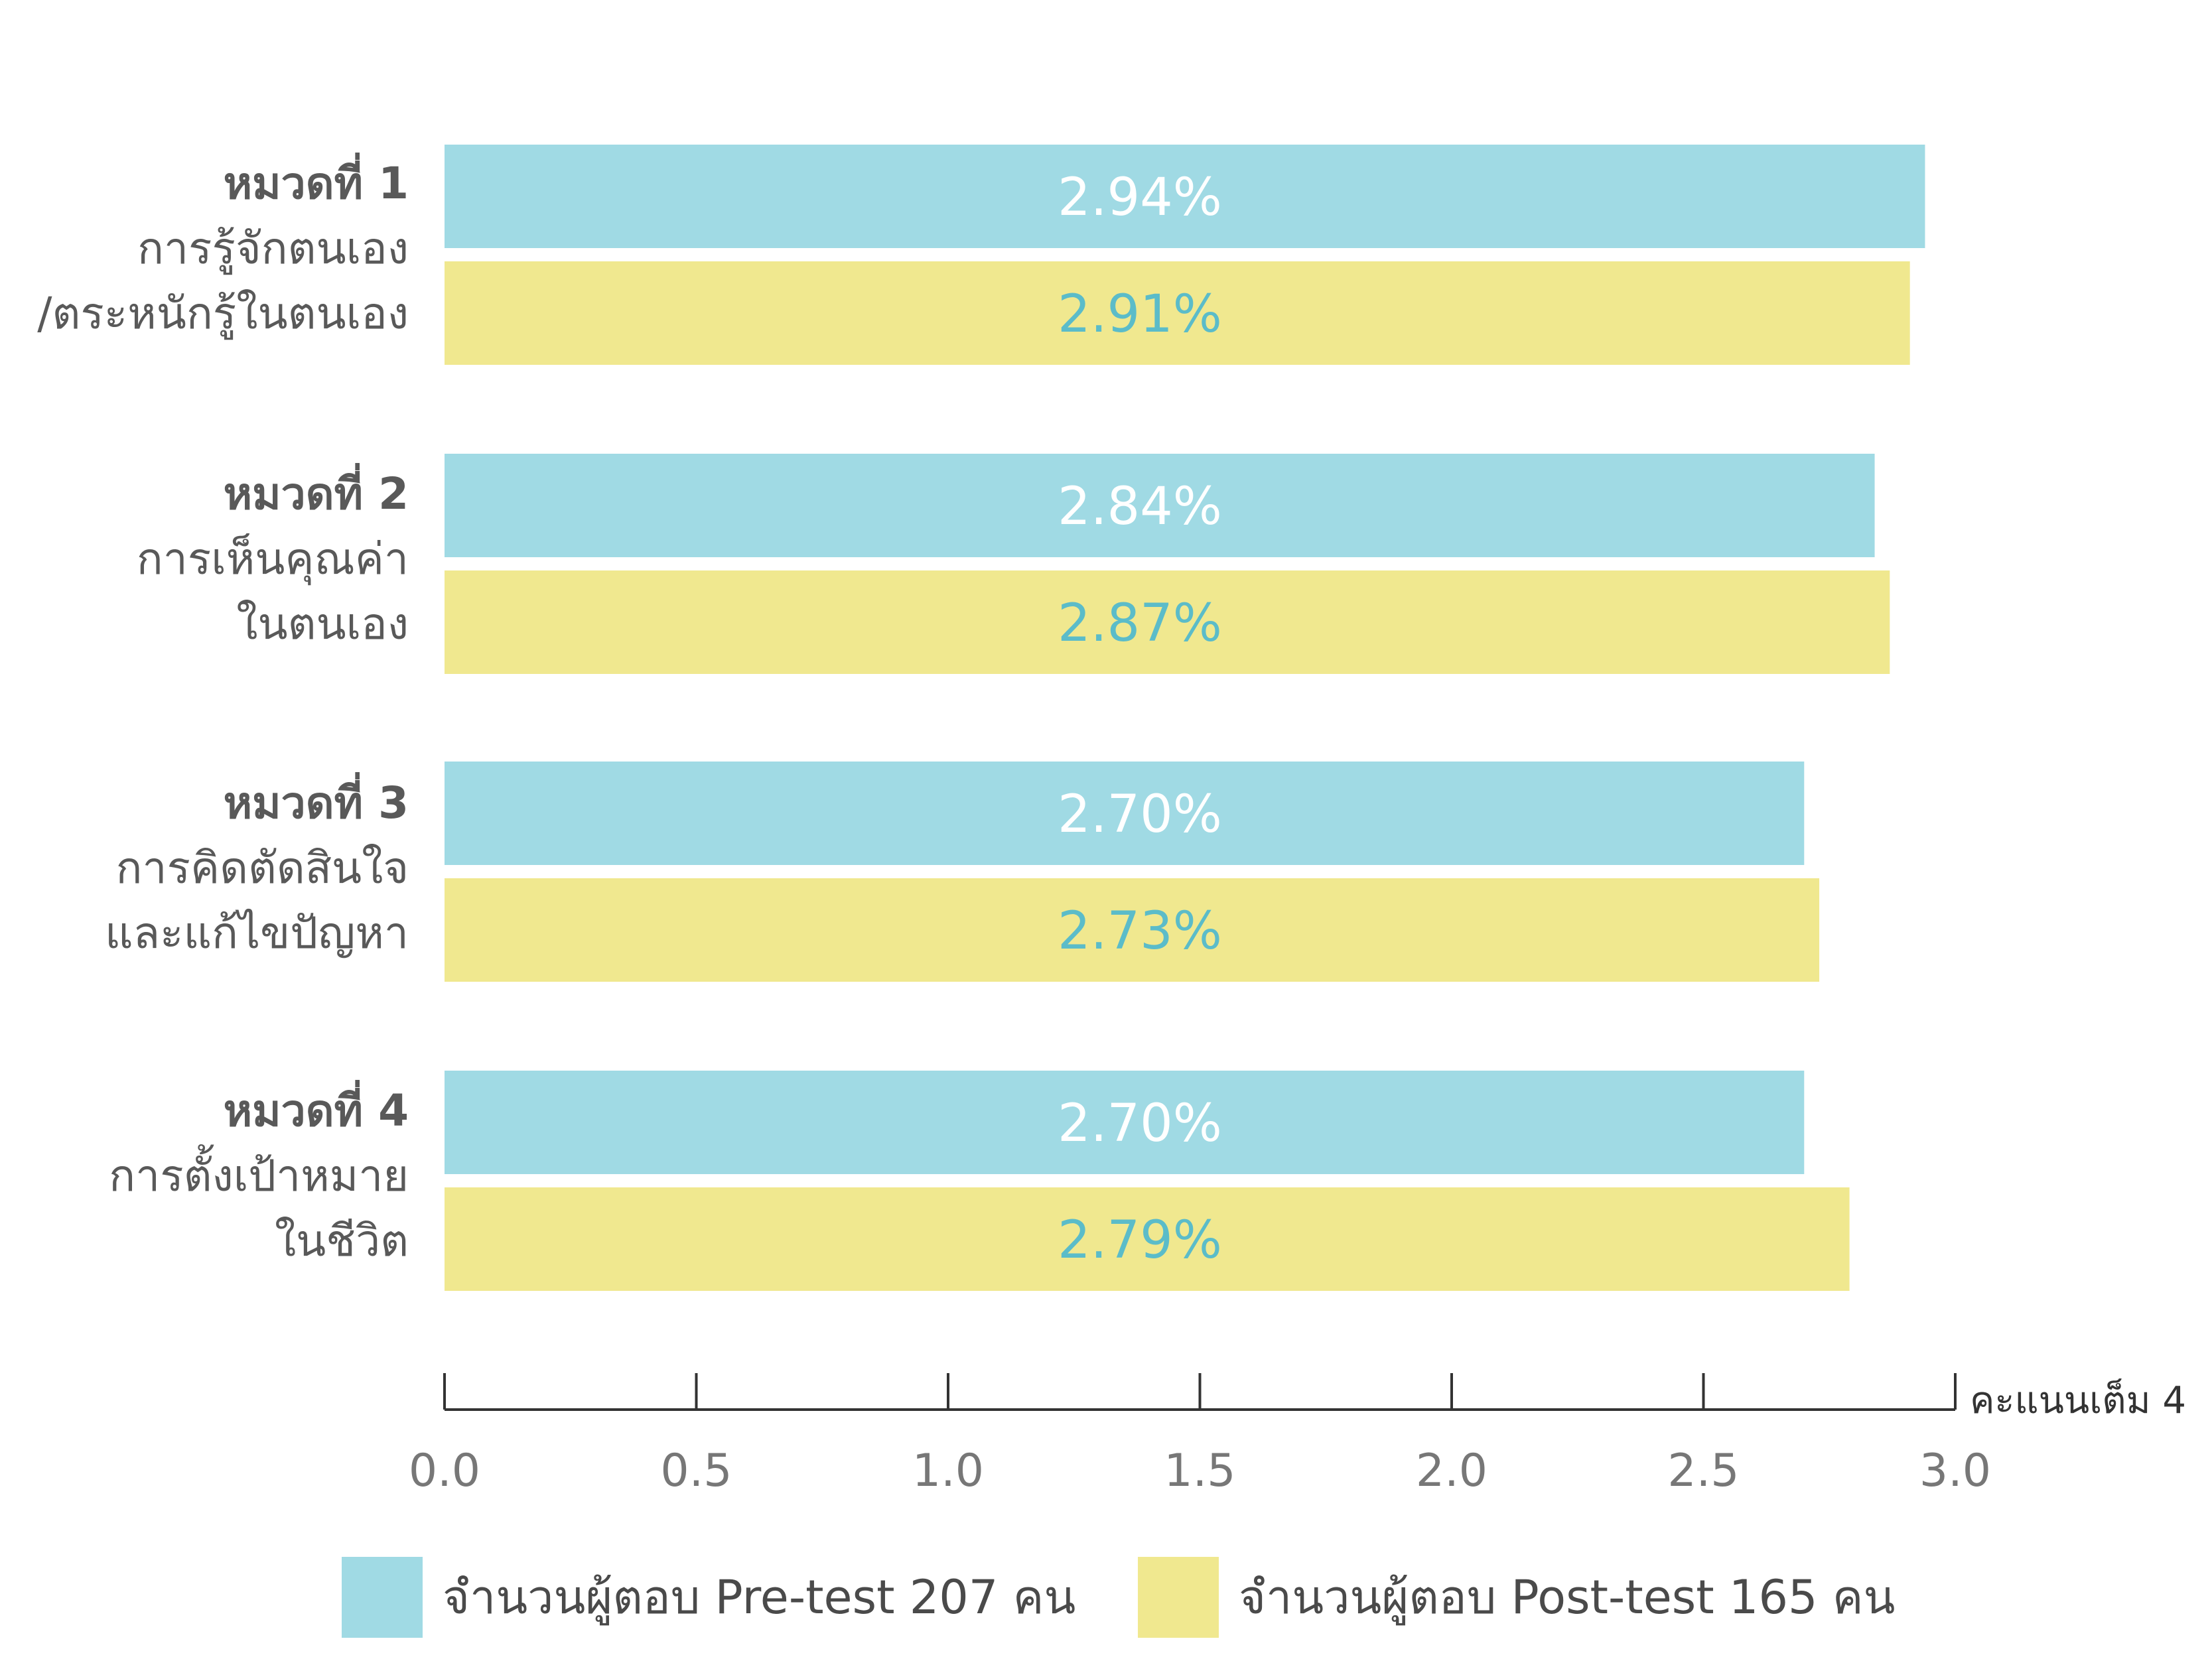  Describe the element at coordinates (1178, 1597) in the screenshot. I see `legend-swatch-post-test` at that location.